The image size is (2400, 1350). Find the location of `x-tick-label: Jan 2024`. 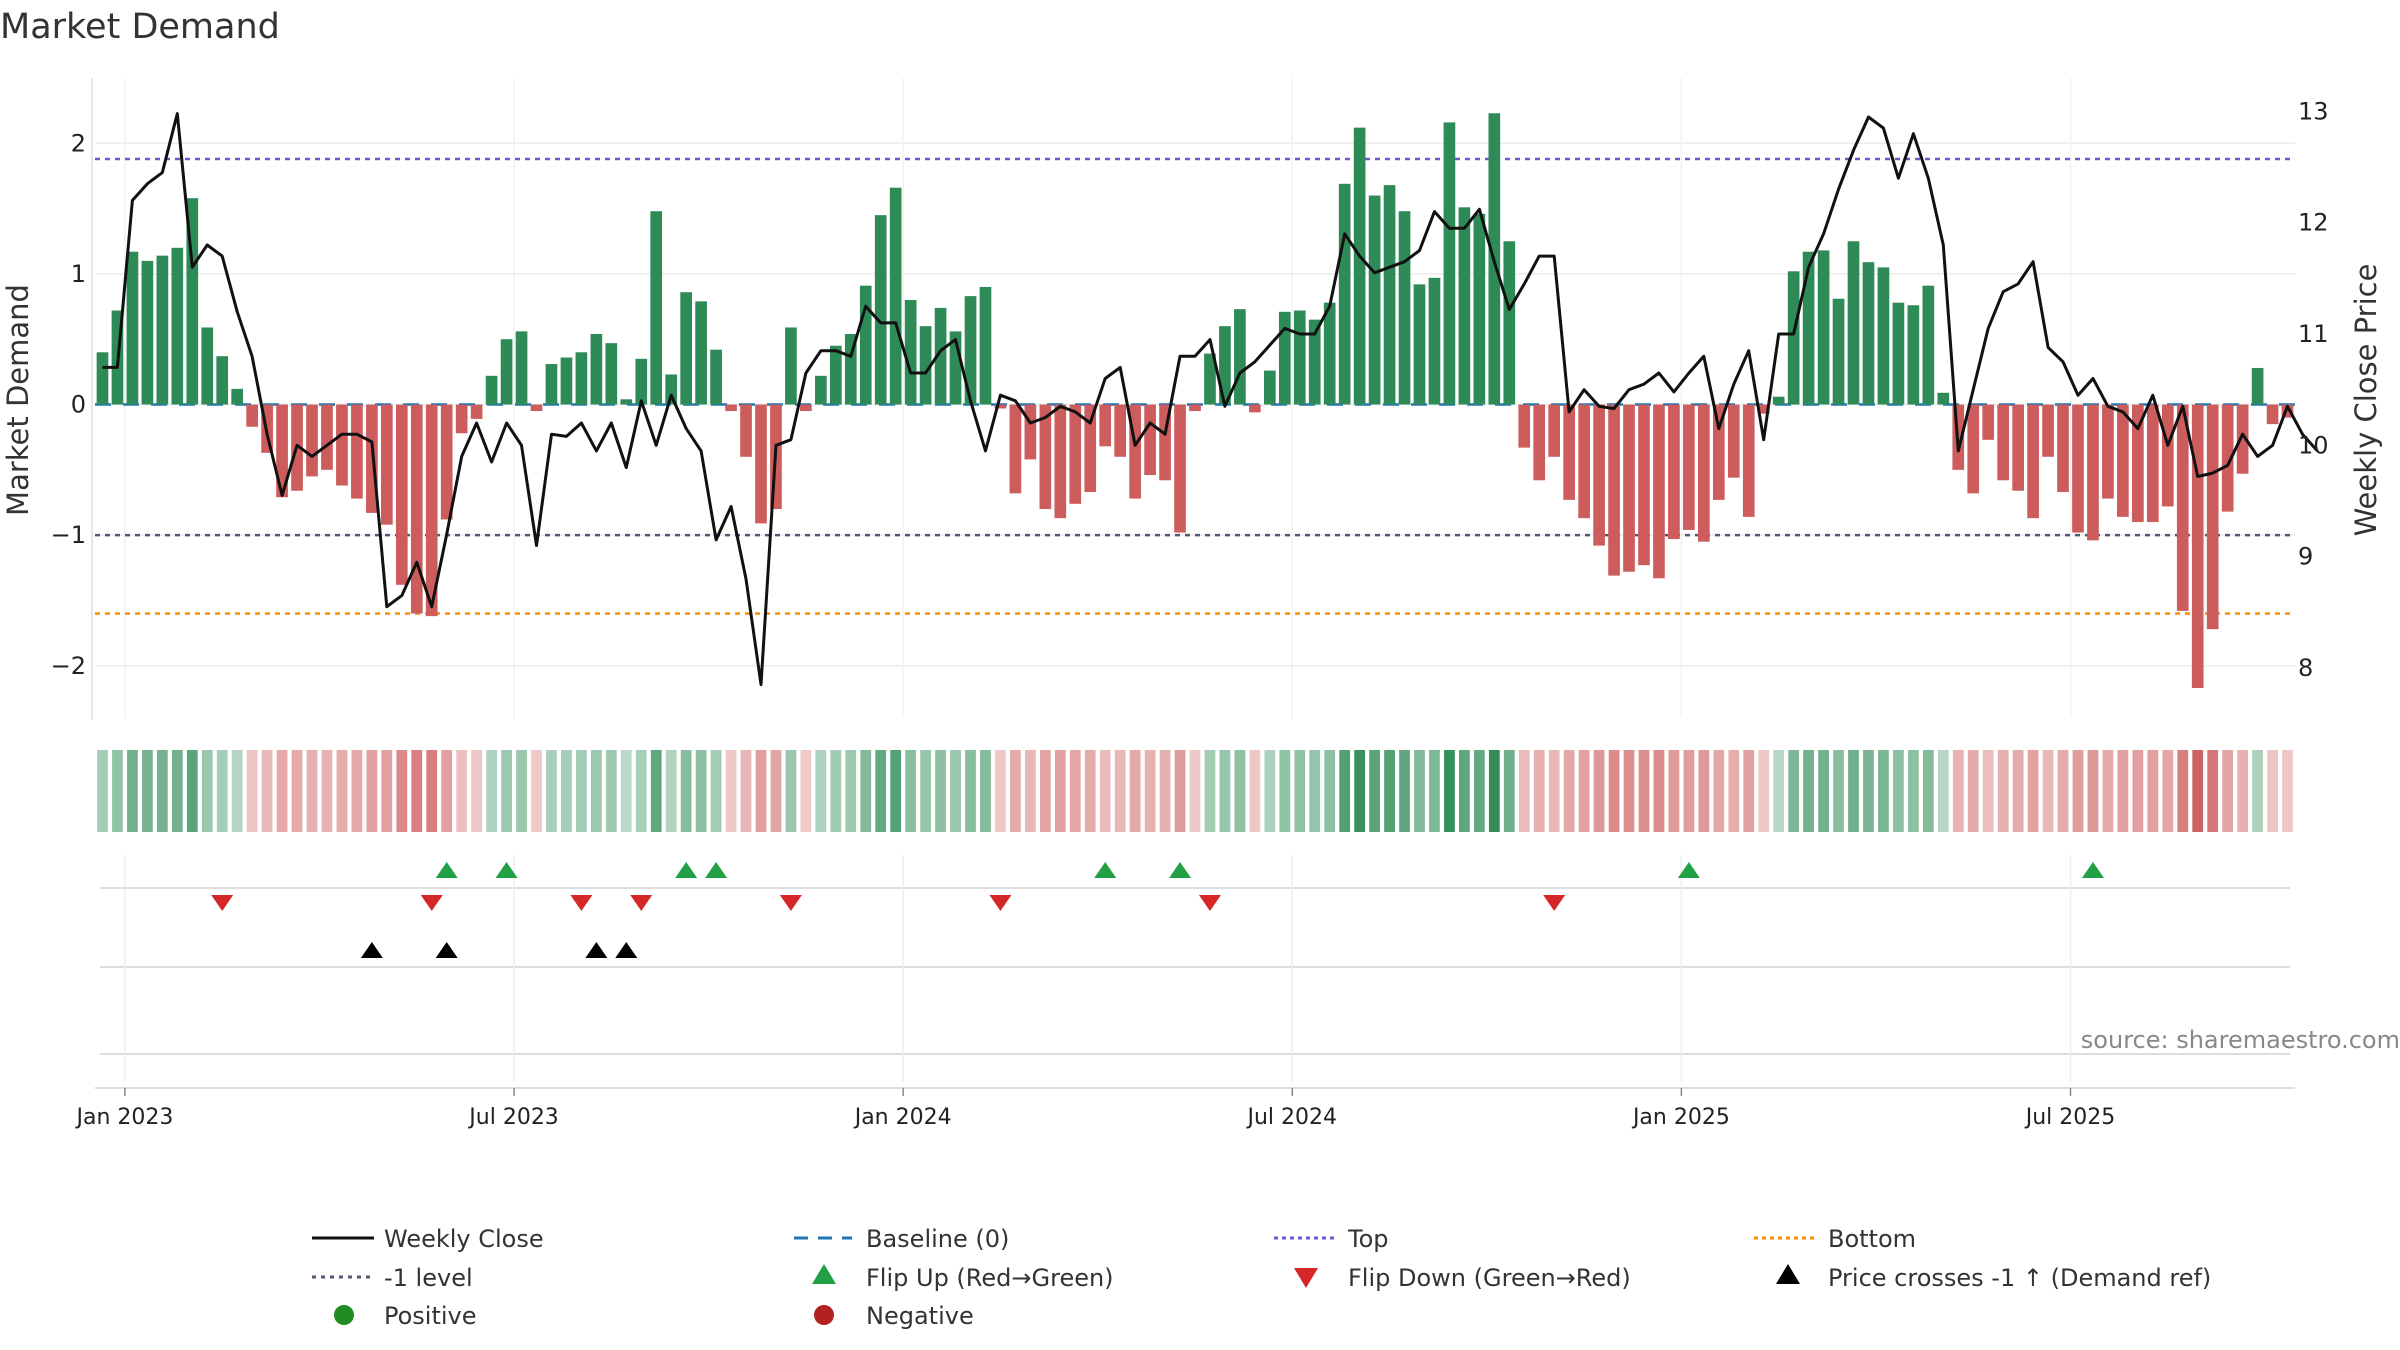

x-tick-label: Jan 2024 is located at coordinates (902, 1117).